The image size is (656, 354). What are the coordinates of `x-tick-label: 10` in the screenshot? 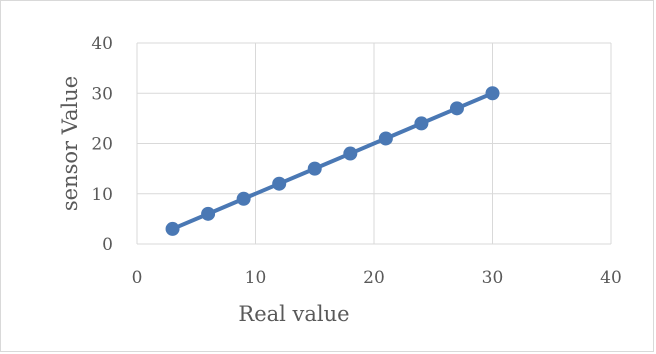 It's located at (256, 278).